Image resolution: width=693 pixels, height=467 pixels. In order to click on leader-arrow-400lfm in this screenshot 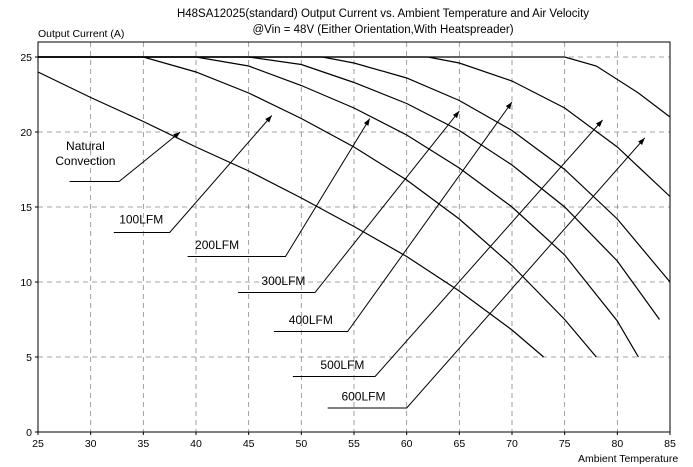, I will do `click(508, 106)`.